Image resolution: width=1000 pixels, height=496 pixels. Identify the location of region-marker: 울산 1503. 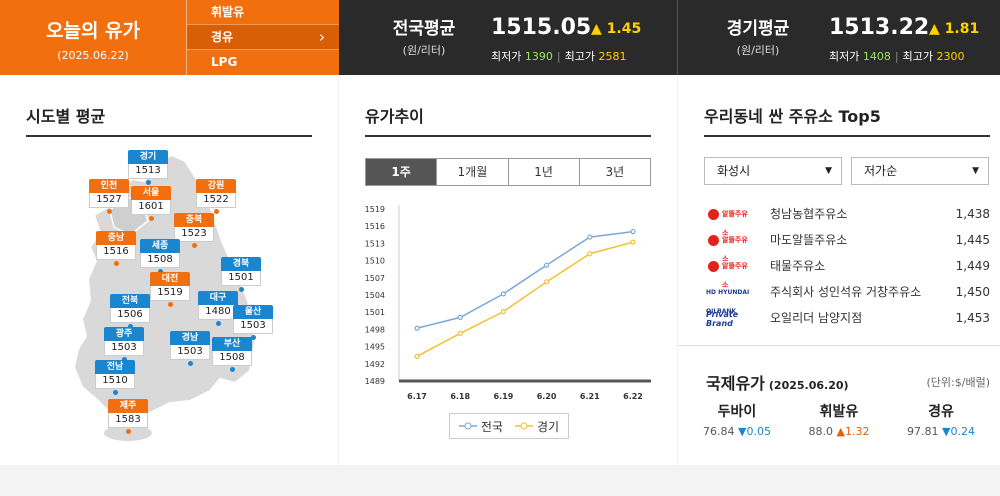
(253, 322).